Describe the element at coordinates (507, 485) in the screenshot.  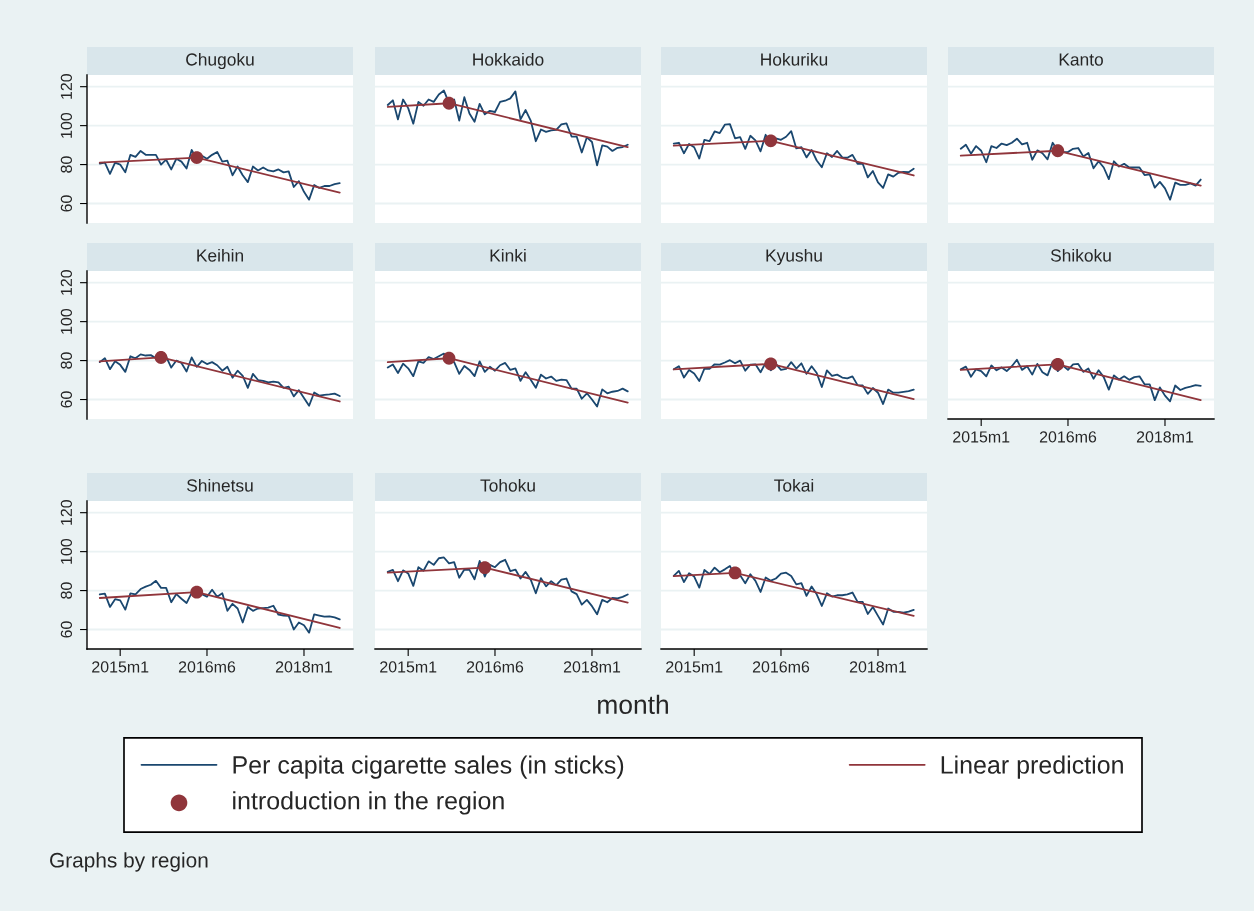
I see `chart-title: Tohoku` at that location.